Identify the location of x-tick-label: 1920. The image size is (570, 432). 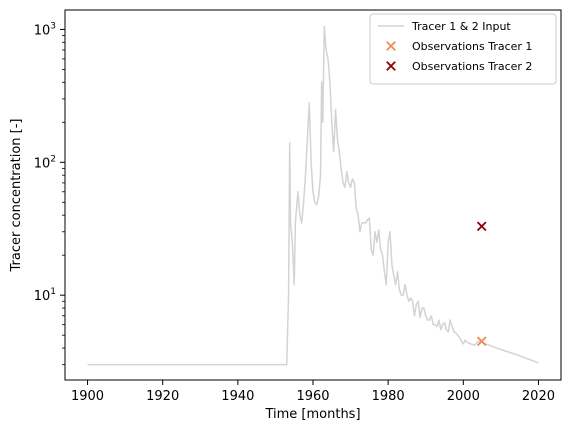
(162, 396).